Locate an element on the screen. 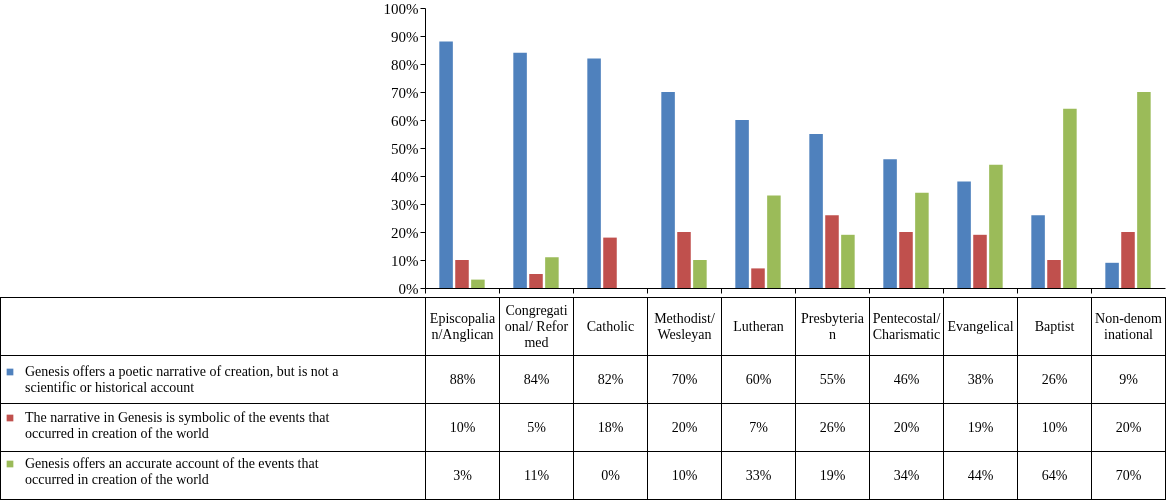 The image size is (1176, 503). x-tick-label: Lutheran is located at coordinates (758, 326).